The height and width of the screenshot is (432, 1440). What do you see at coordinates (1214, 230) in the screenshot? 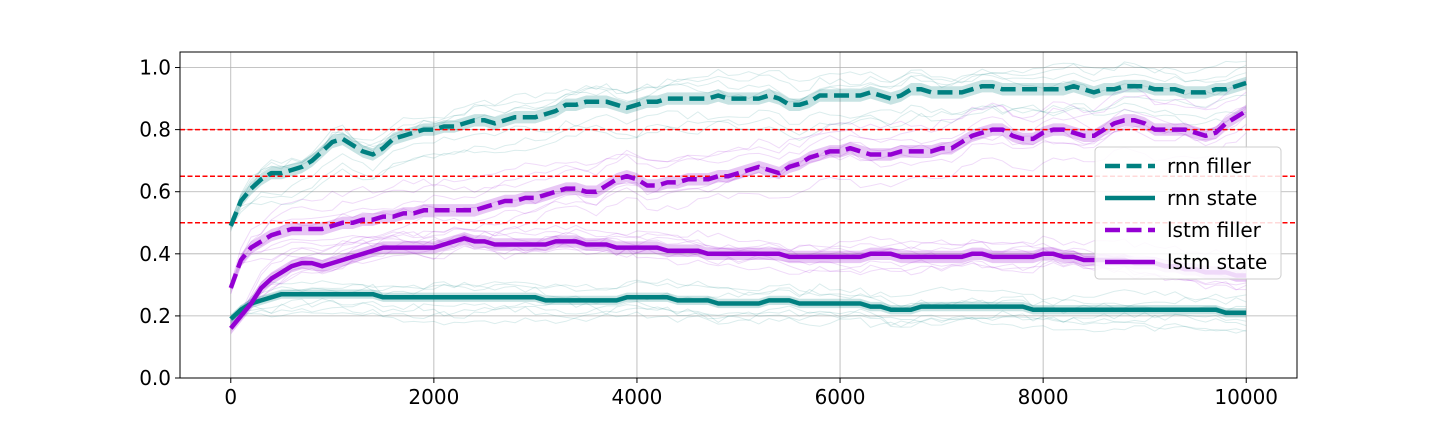
I see `legend-label: lstm filler` at bounding box center [1214, 230].